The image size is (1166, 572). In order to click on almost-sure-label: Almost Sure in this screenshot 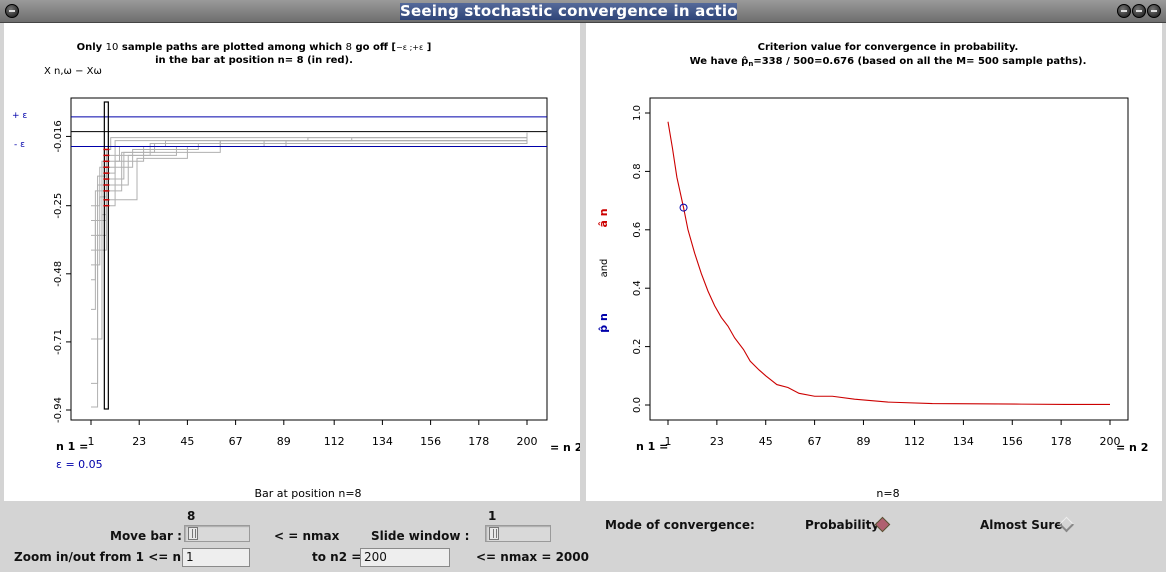, I will do `click(1021, 525)`.